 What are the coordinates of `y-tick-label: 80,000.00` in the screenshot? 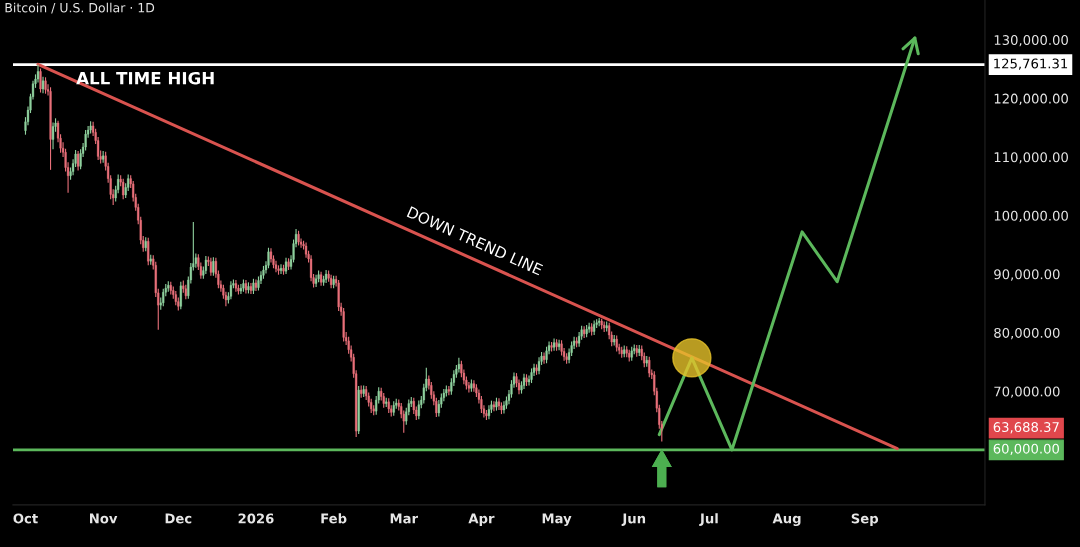 It's located at (1027, 333).